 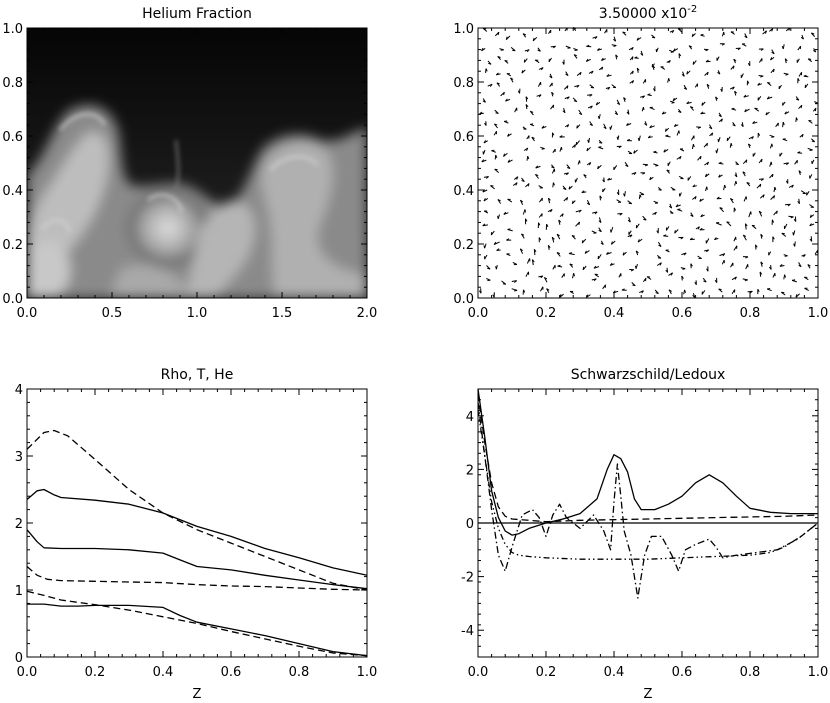 What do you see at coordinates (647, 462) in the screenshot?
I see `series-line-solid` at bounding box center [647, 462].